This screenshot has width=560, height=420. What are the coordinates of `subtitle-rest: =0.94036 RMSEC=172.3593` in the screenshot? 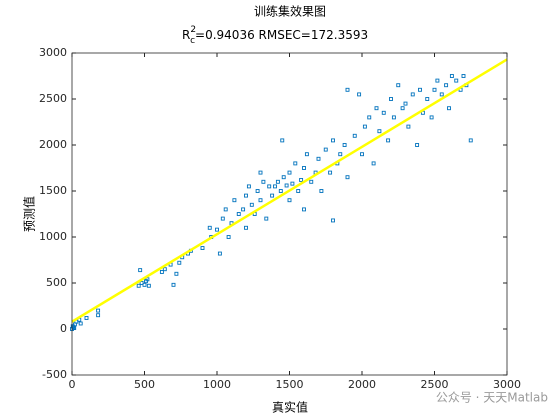 It's located at (281, 35).